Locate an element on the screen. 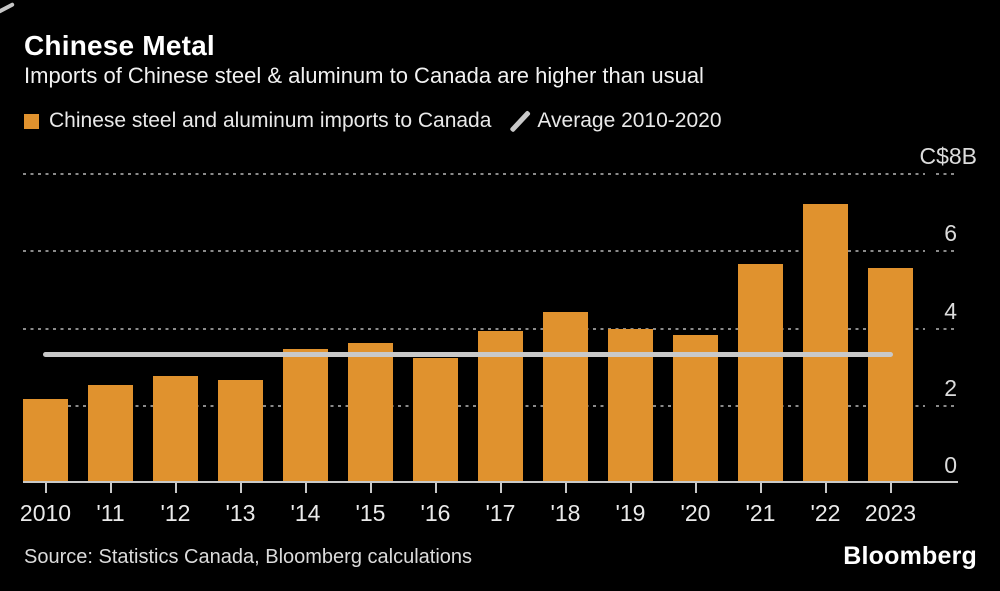  x-axis-label-16: '16 is located at coordinates (435, 513).